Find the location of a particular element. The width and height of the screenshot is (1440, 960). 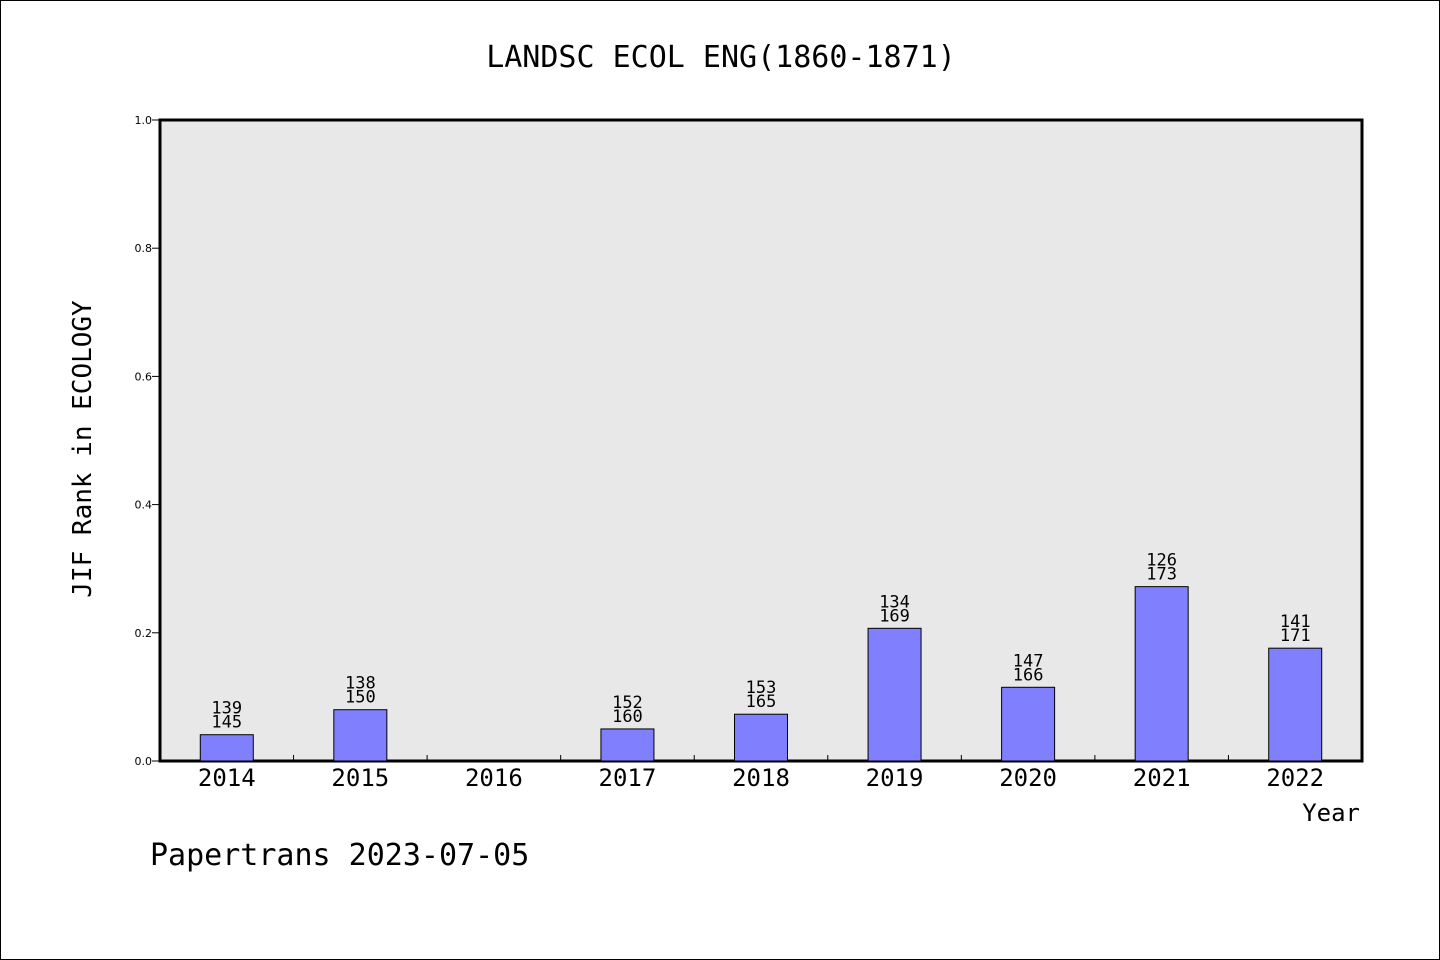

x-tick-label: 2014 is located at coordinates (227, 778).